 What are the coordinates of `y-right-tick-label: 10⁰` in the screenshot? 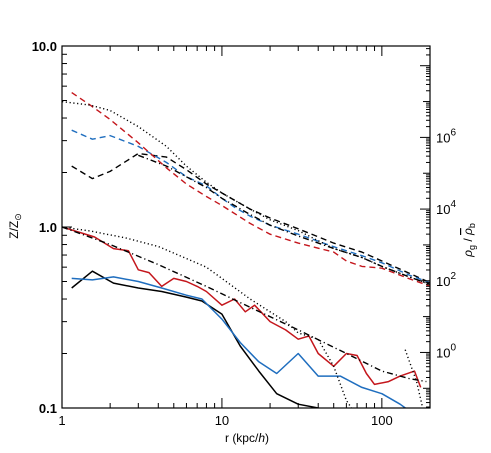 It's located at (446, 351).